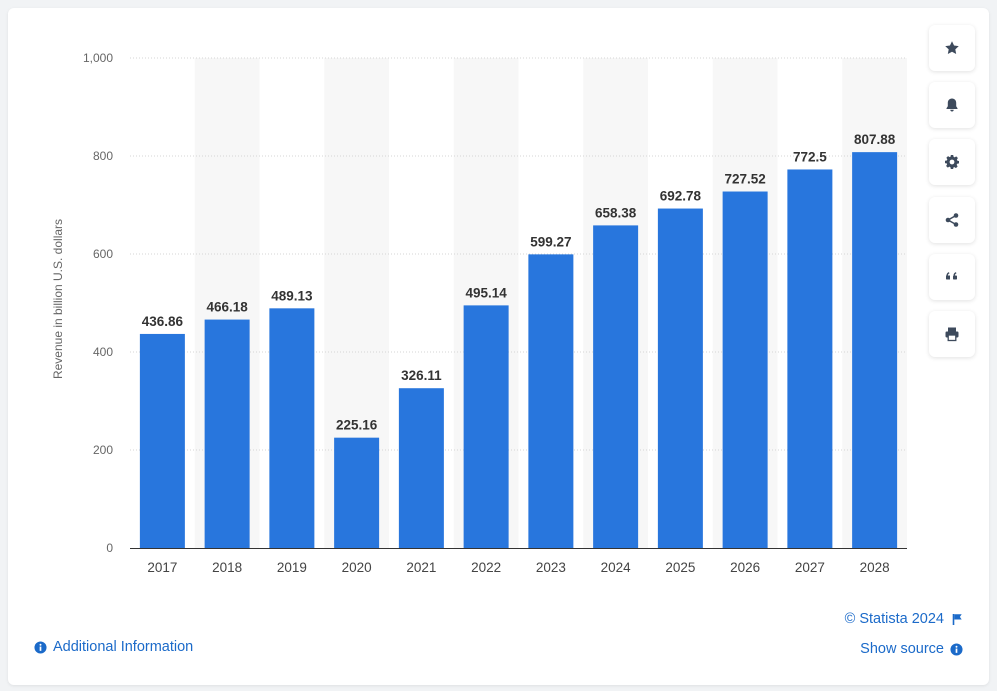 This screenshot has width=997, height=691. I want to click on favorite-button, so click(952, 48).